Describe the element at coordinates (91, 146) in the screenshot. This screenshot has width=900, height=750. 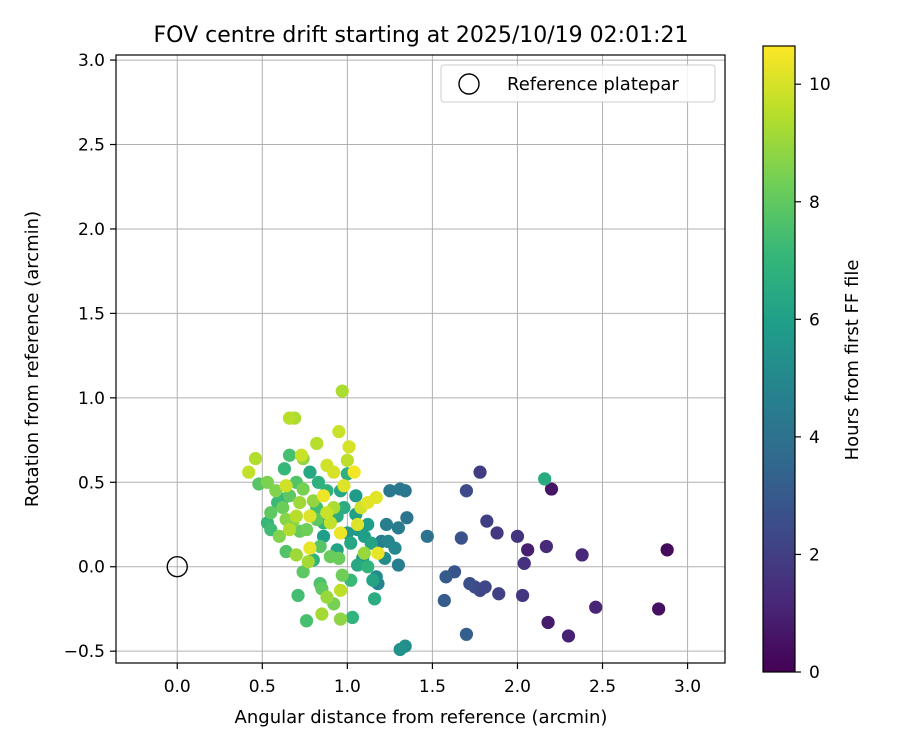
I see `y-tick-label: 2.5` at that location.